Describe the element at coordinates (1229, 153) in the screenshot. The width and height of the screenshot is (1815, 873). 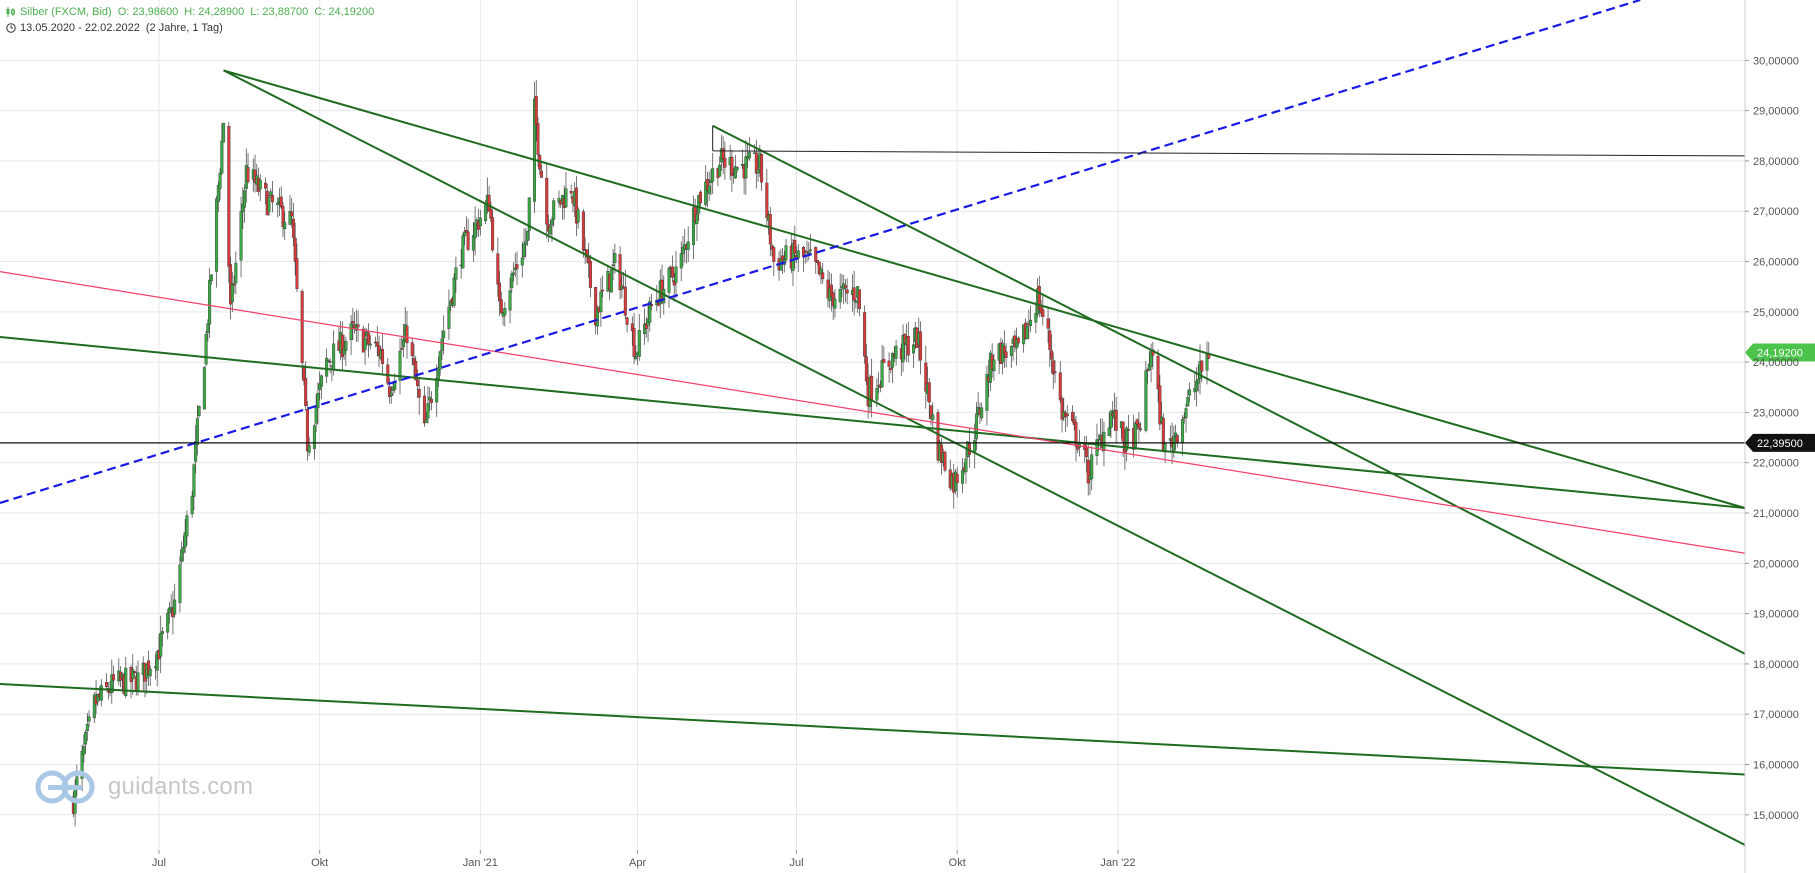
I see `resistance-line` at that location.